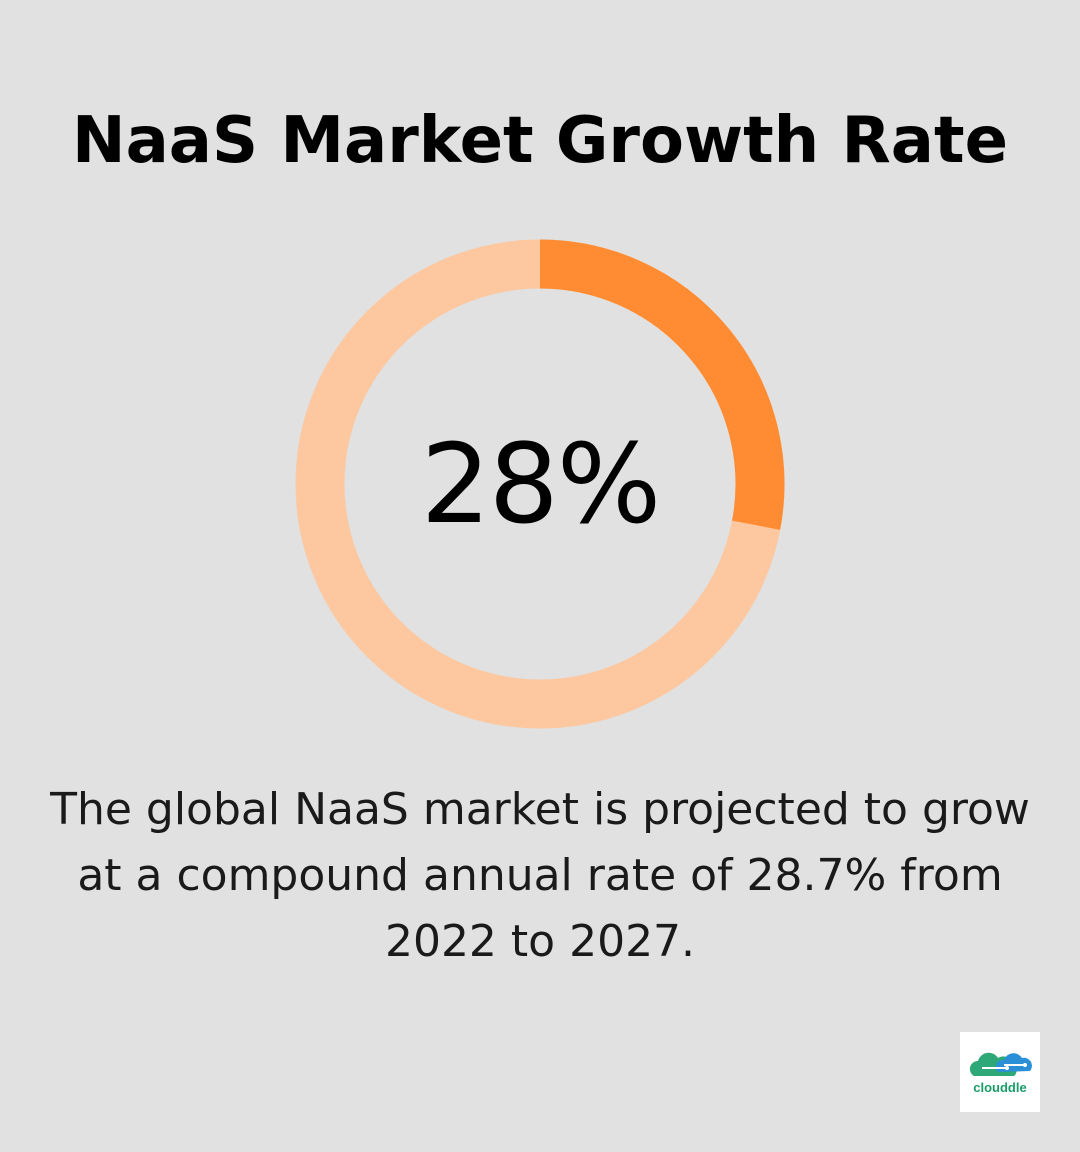  I want to click on chart-center-value: 28%, so click(541, 484).